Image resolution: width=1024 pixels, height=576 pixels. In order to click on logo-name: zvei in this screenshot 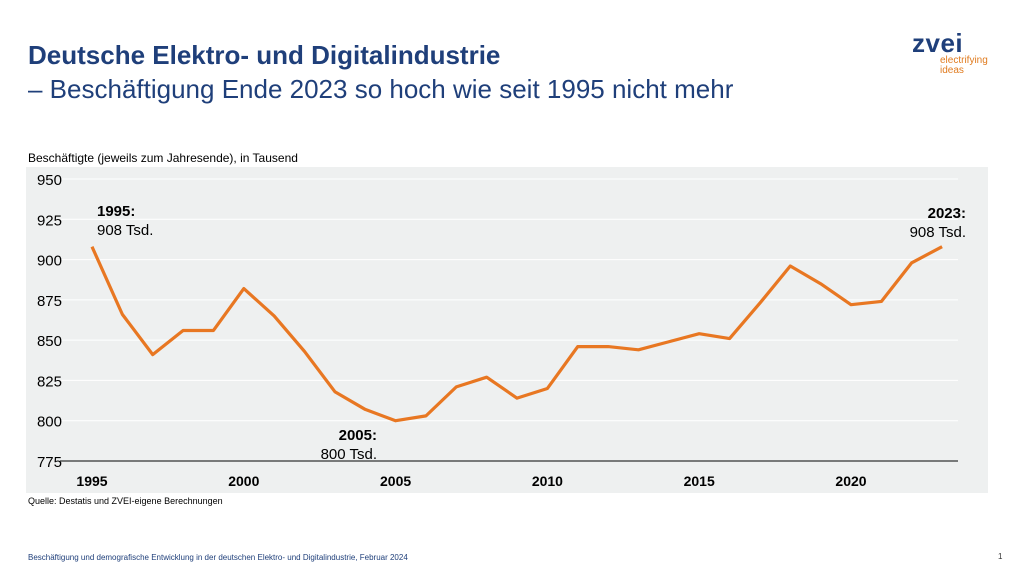, I will do `click(938, 43)`.